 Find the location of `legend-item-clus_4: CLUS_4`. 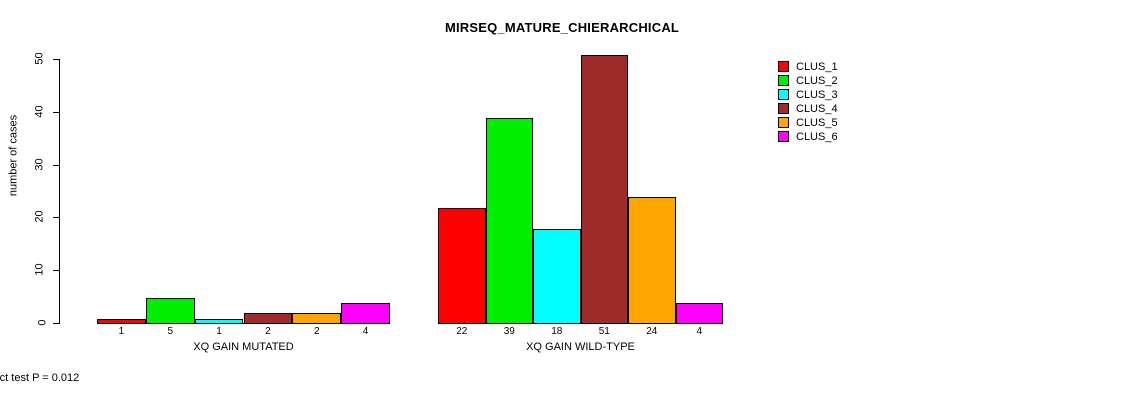

legend-item-clus_4: CLUS_4 is located at coordinates (843, 109).